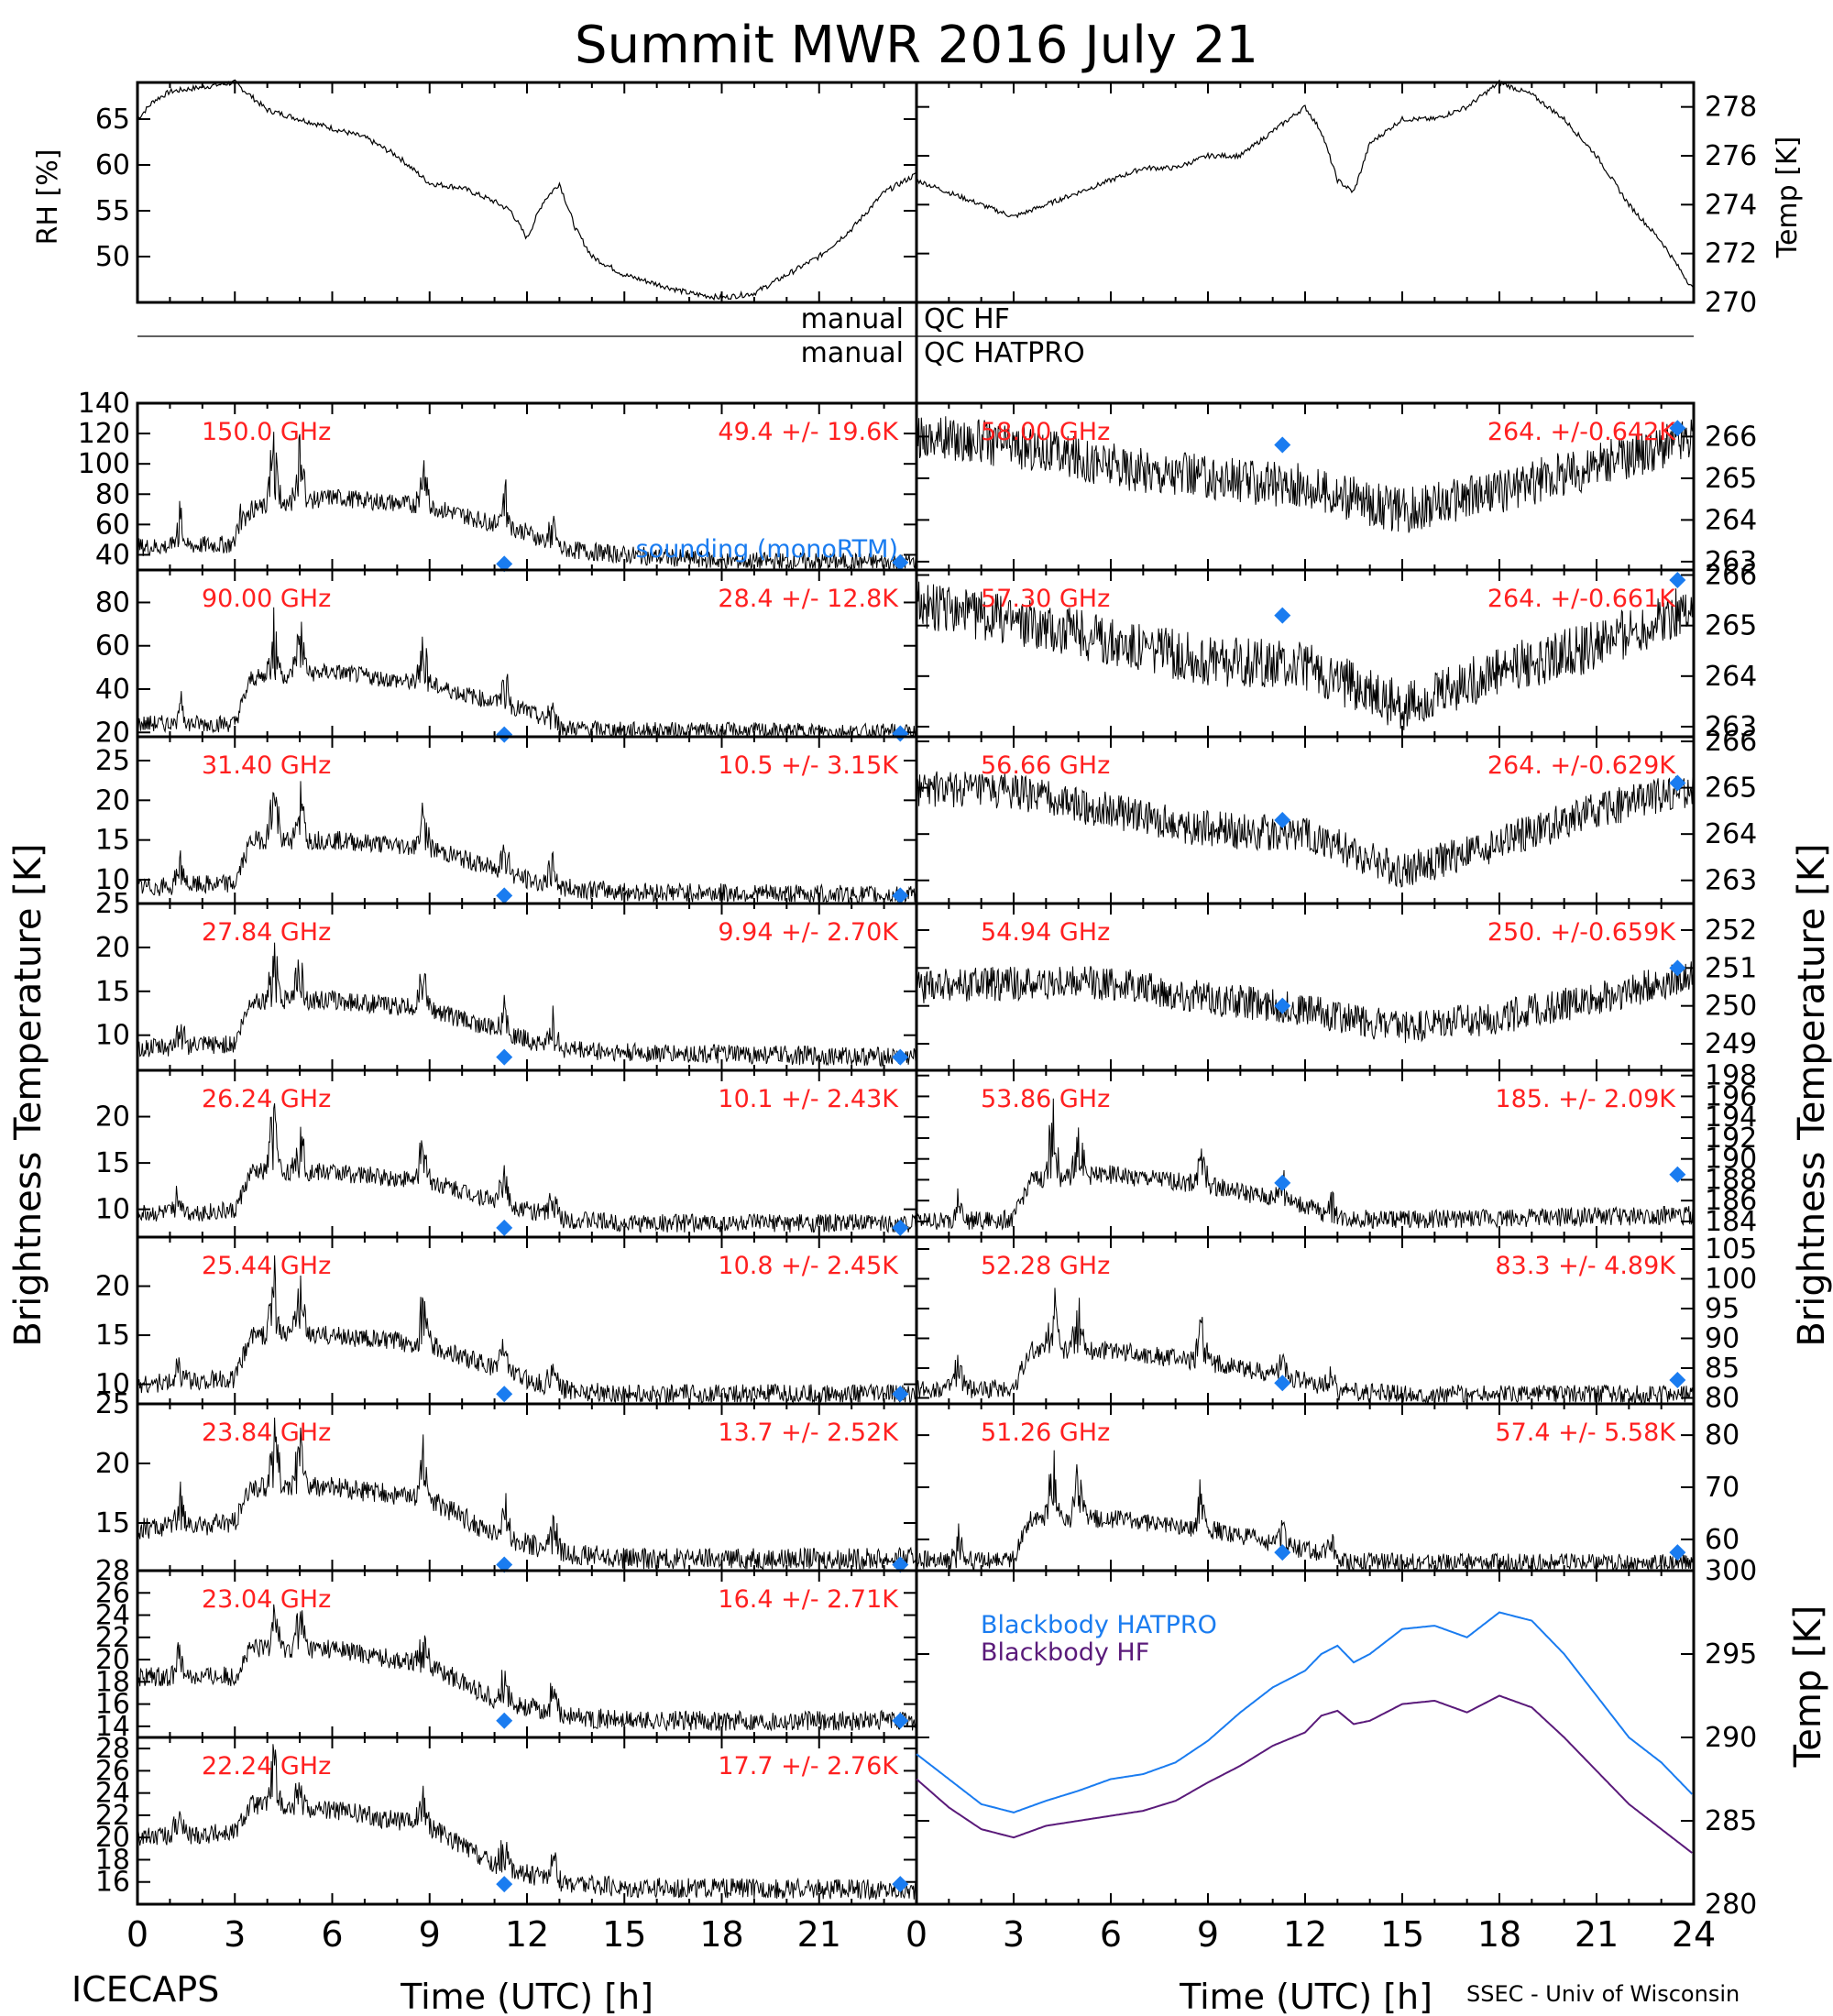 The width and height of the screenshot is (1833, 2016). I want to click on y-tick-label: 18, so click(112, 1682).